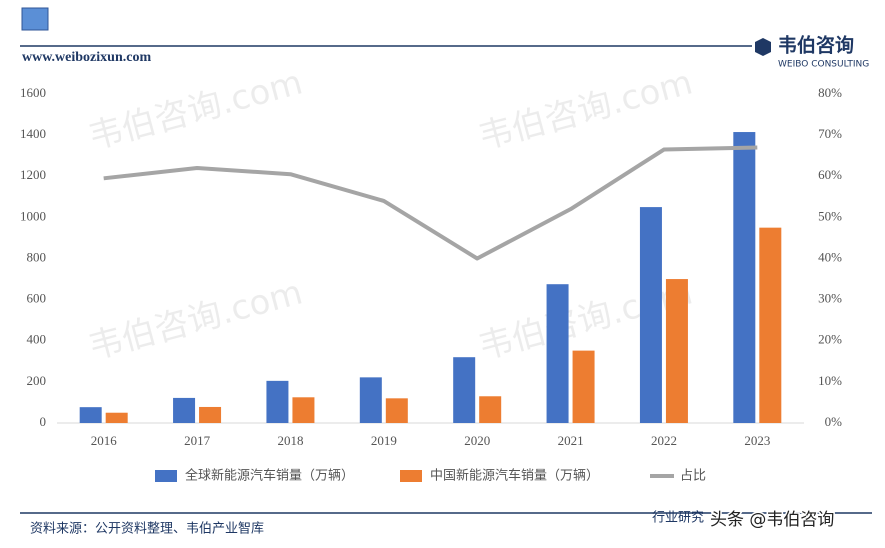 The image size is (885, 548). Describe the element at coordinates (197, 440) in the screenshot. I see `x-tick-label: 2017` at that location.